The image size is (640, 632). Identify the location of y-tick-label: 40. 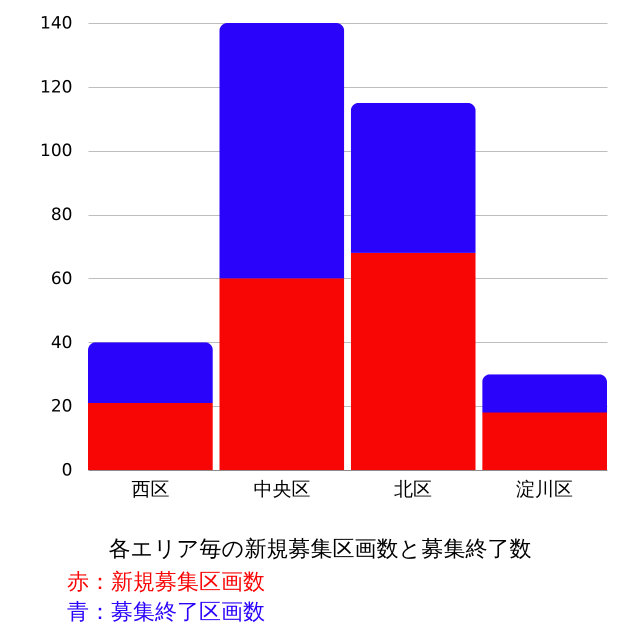
(61, 342).